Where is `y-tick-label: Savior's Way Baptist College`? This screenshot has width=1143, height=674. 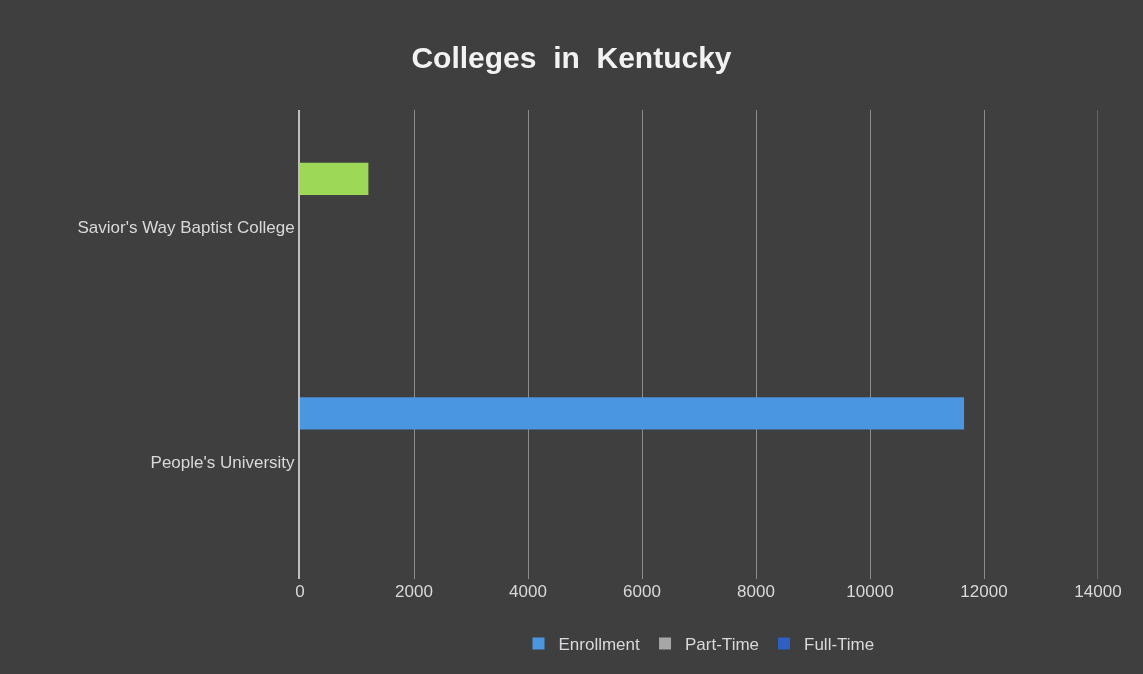
y-tick-label: Savior's Way Baptist College is located at coordinates (186, 228).